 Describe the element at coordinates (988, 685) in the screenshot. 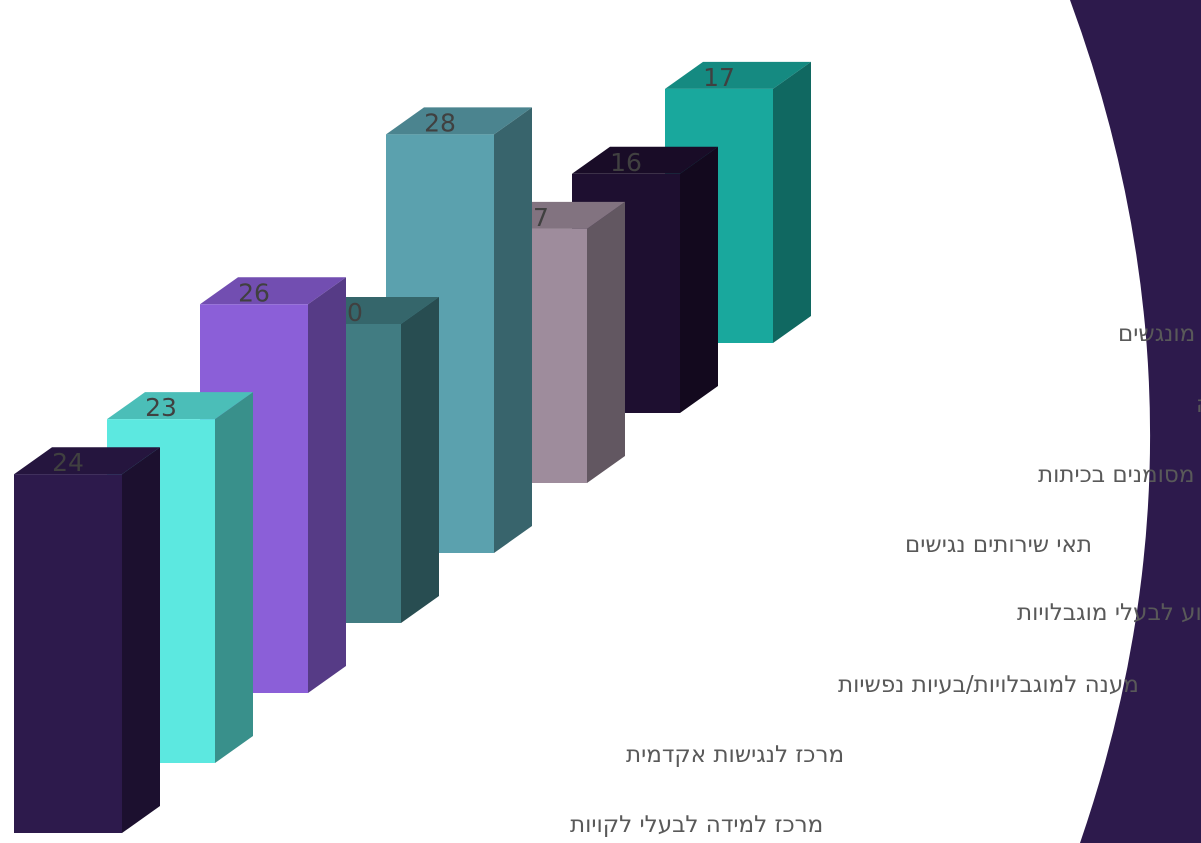

I see `category-label: מענה למוגבלויות/בעיות נפשיות` at that location.